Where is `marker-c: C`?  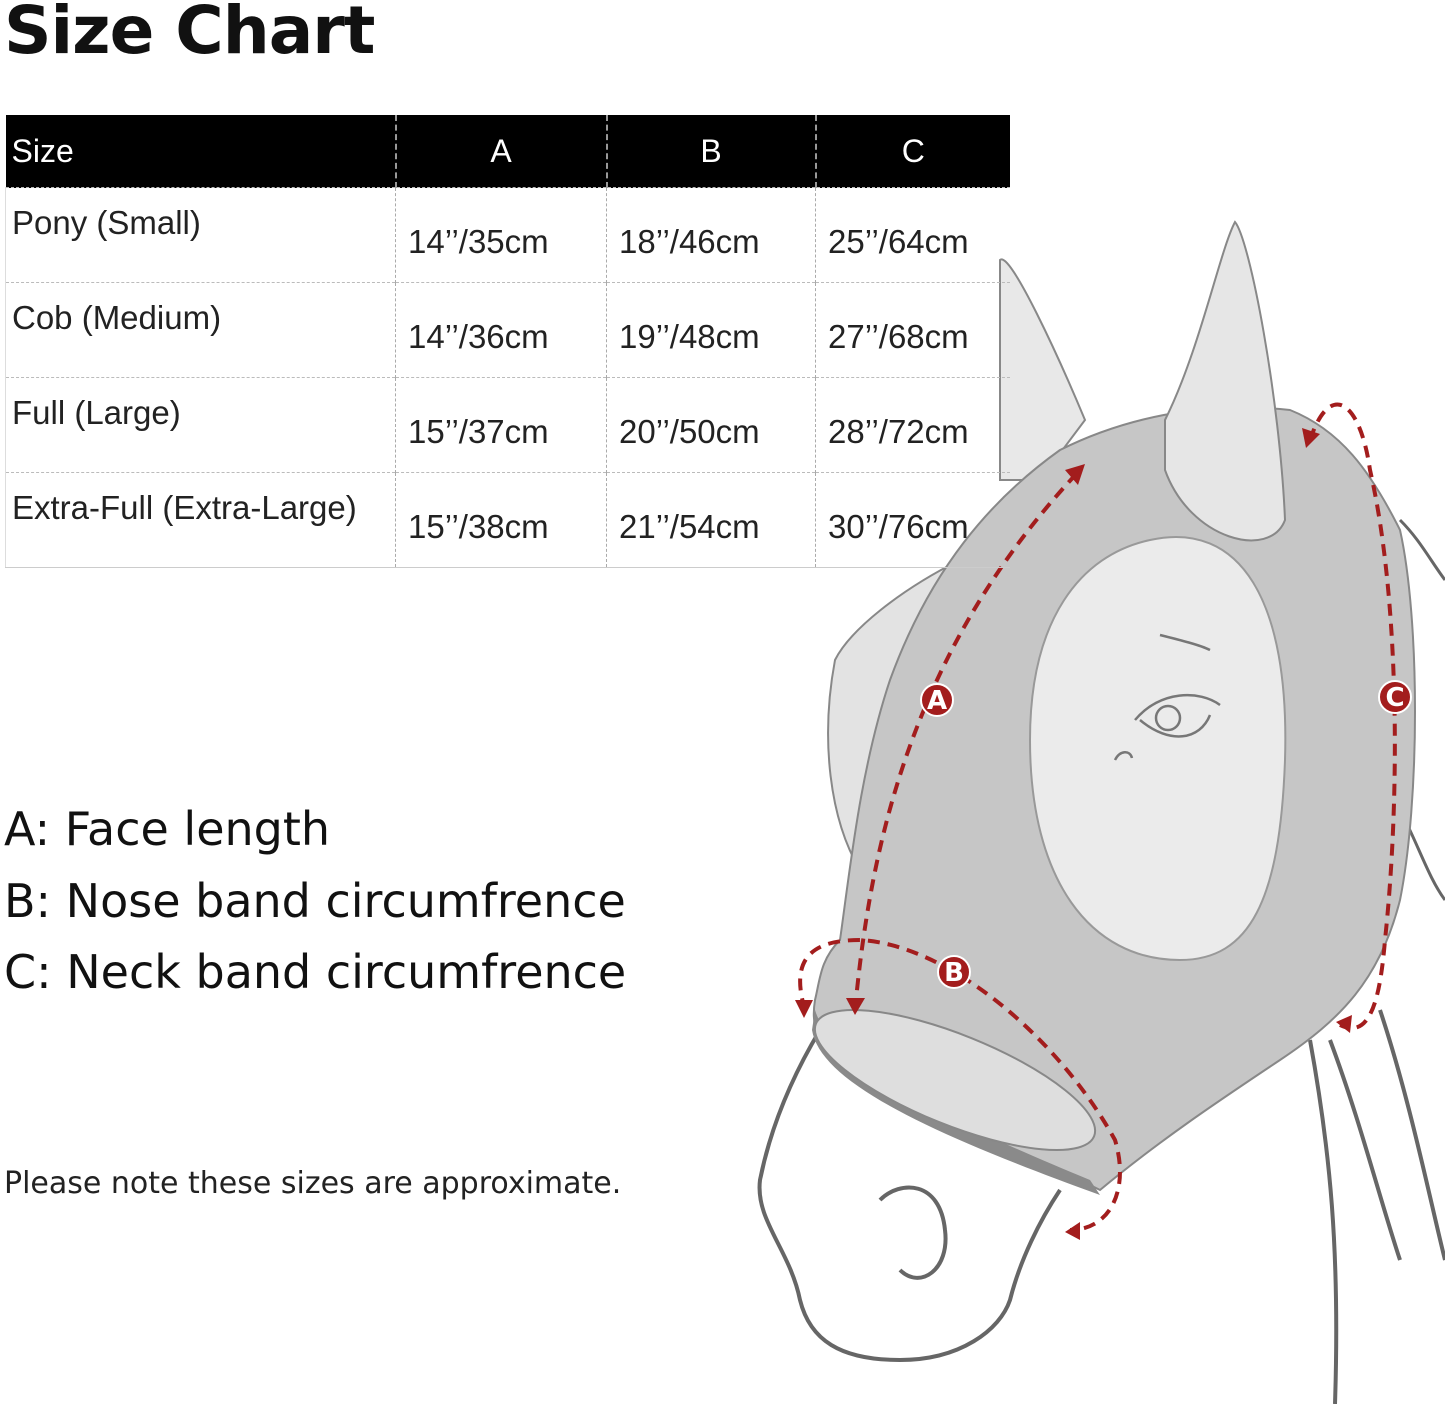
marker-c: C is located at coordinates (1395, 697).